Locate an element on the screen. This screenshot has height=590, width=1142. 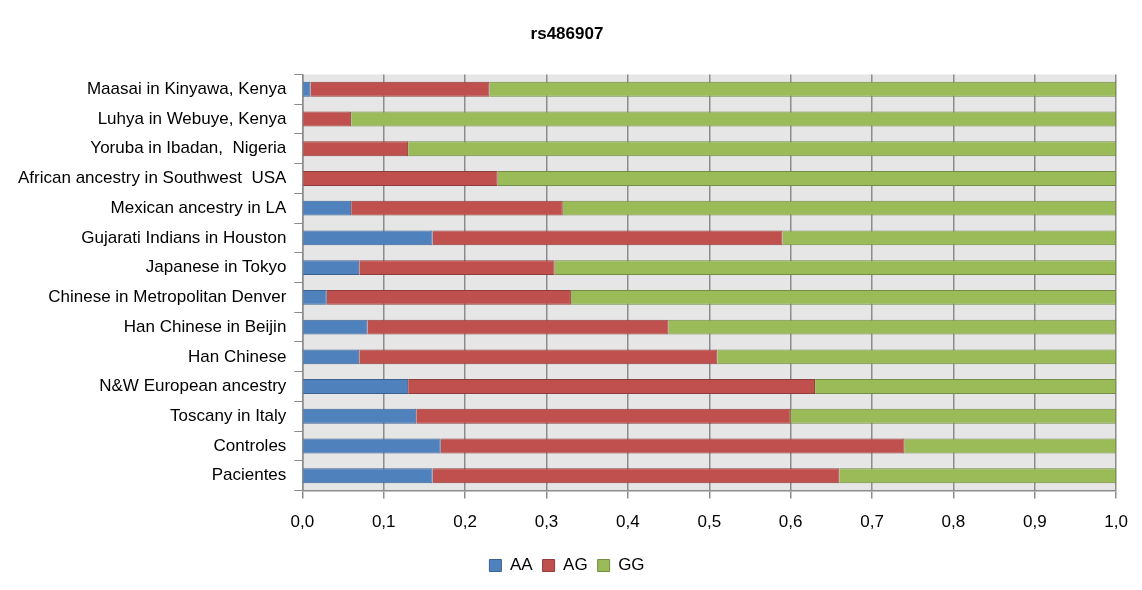
y-tick-label: African ancestry in Southwest USA is located at coordinates (152, 178).